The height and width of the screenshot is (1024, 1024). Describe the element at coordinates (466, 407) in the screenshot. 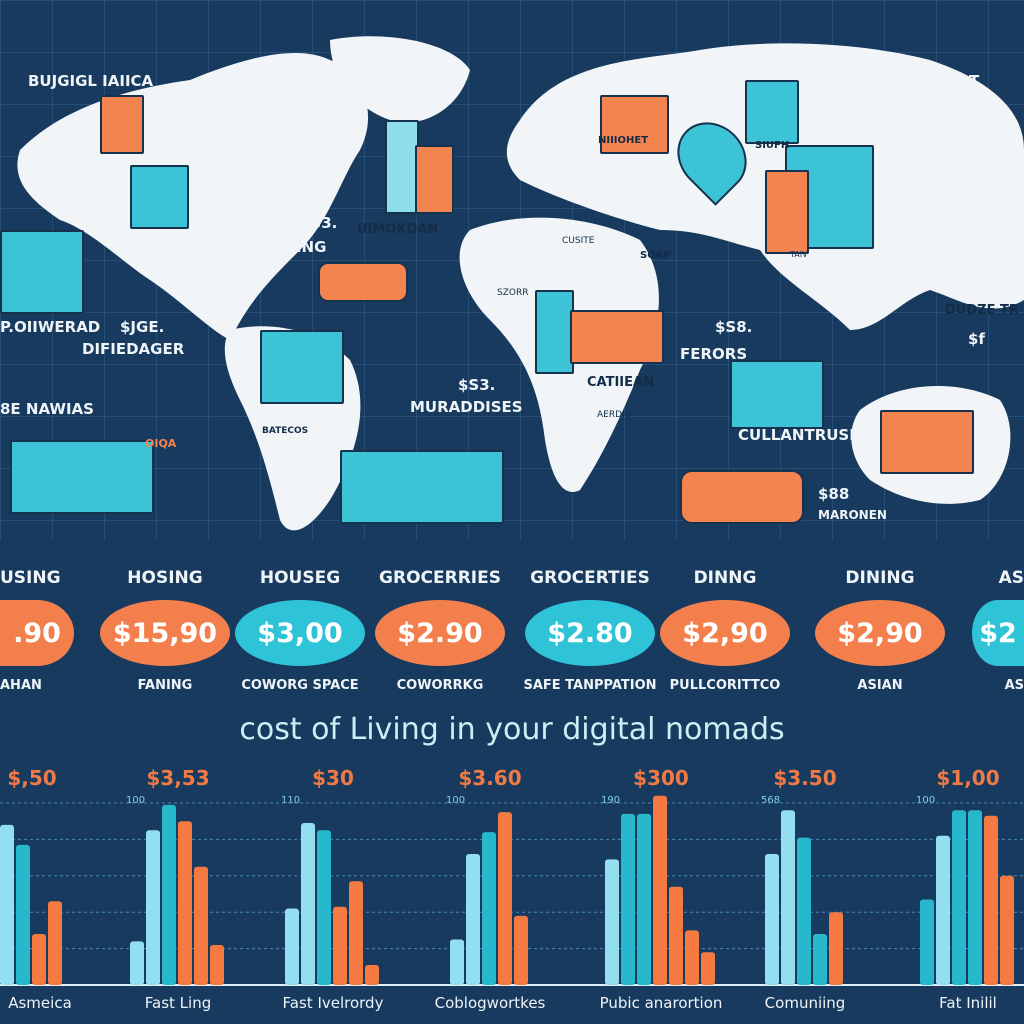

I see `map-label: MURADDISES` at that location.